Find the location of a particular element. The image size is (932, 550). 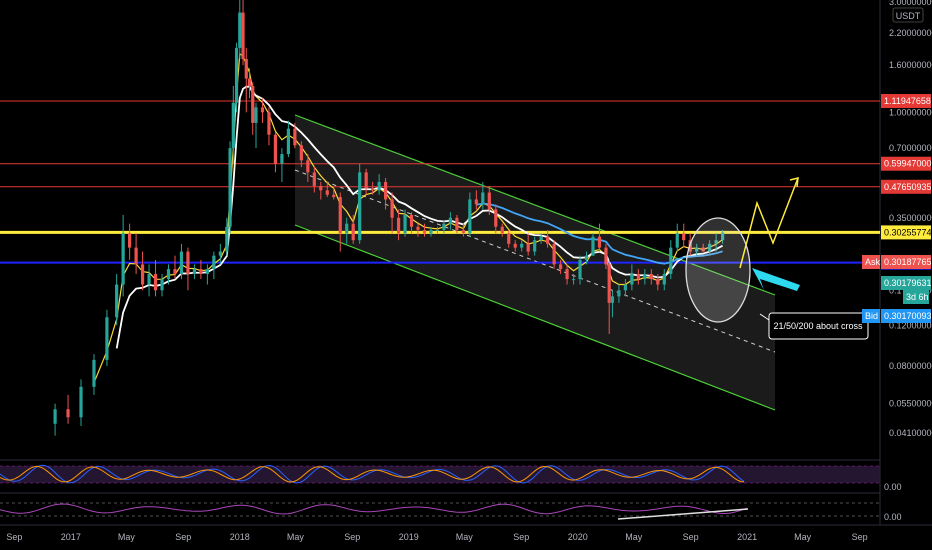

rsi-axis-value: 0.00 is located at coordinates (893, 517).